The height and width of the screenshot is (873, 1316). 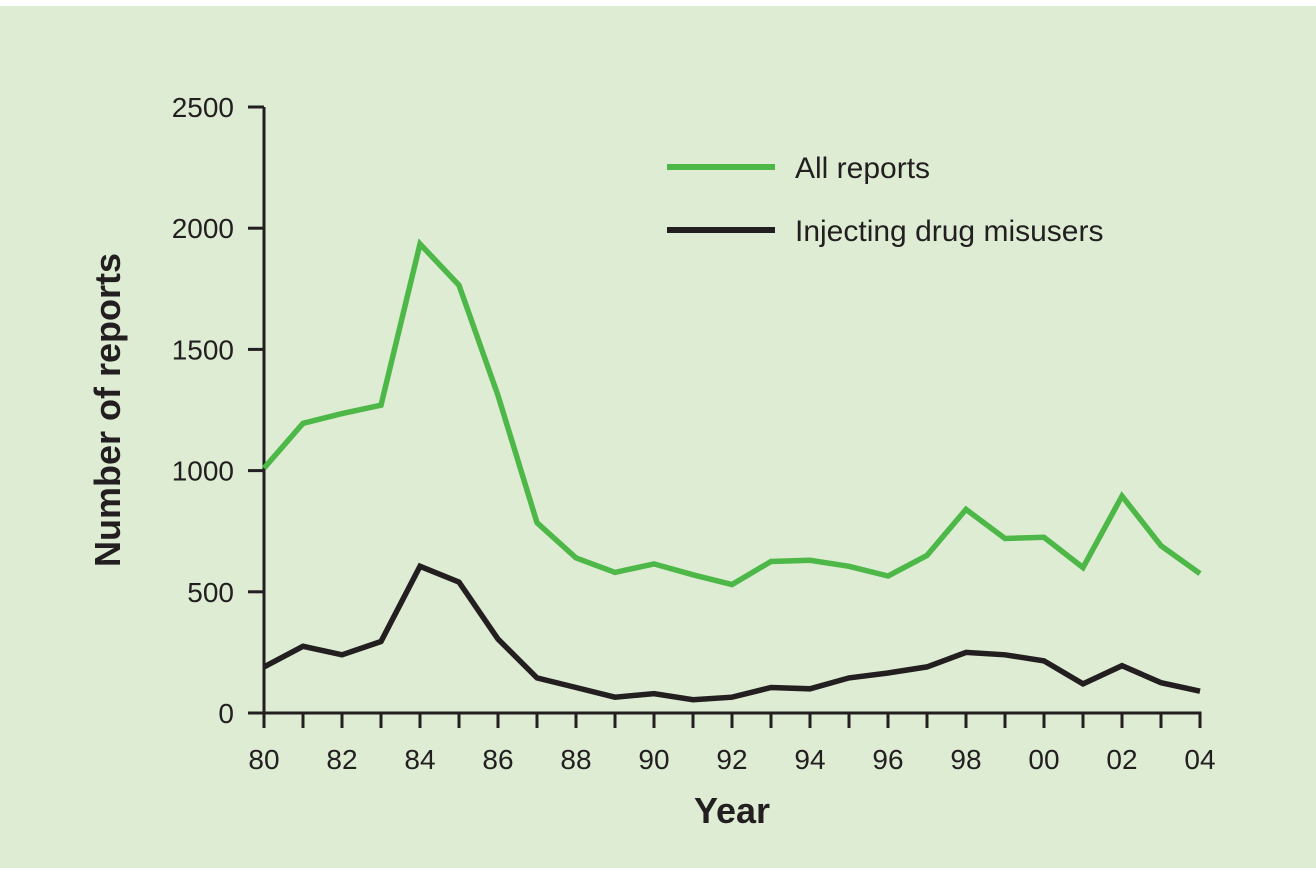 What do you see at coordinates (1043, 759) in the screenshot?
I see `x-tick-label: 00` at bounding box center [1043, 759].